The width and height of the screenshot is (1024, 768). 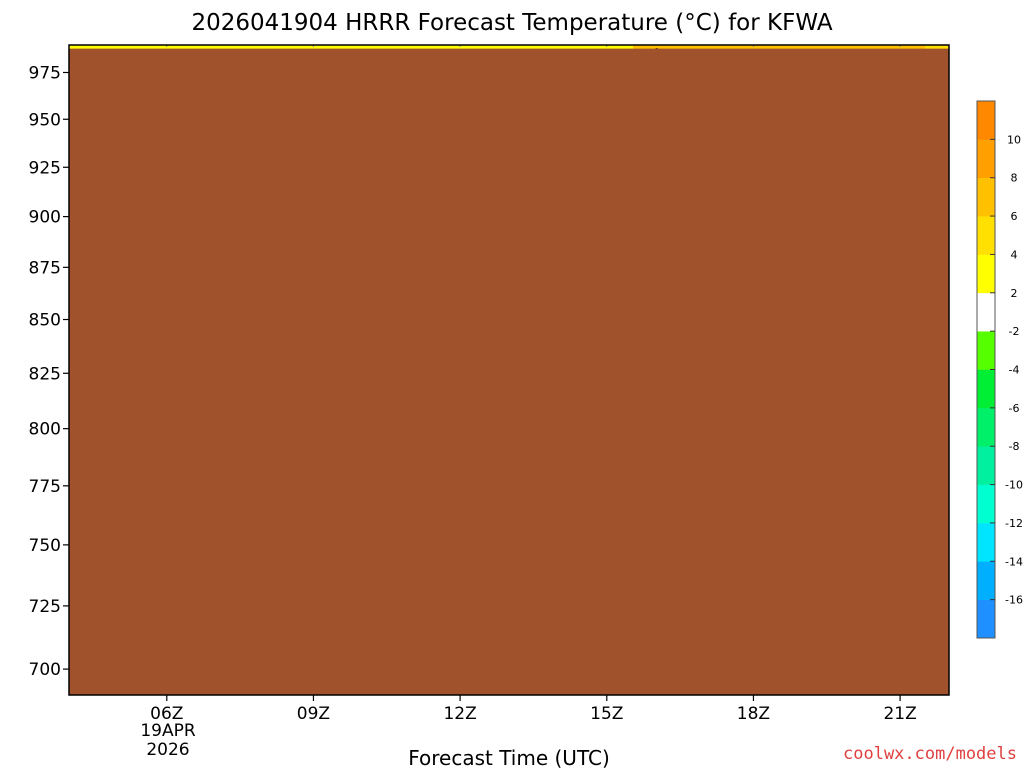 I want to click on y-tick-label: 900, so click(x=45, y=218).